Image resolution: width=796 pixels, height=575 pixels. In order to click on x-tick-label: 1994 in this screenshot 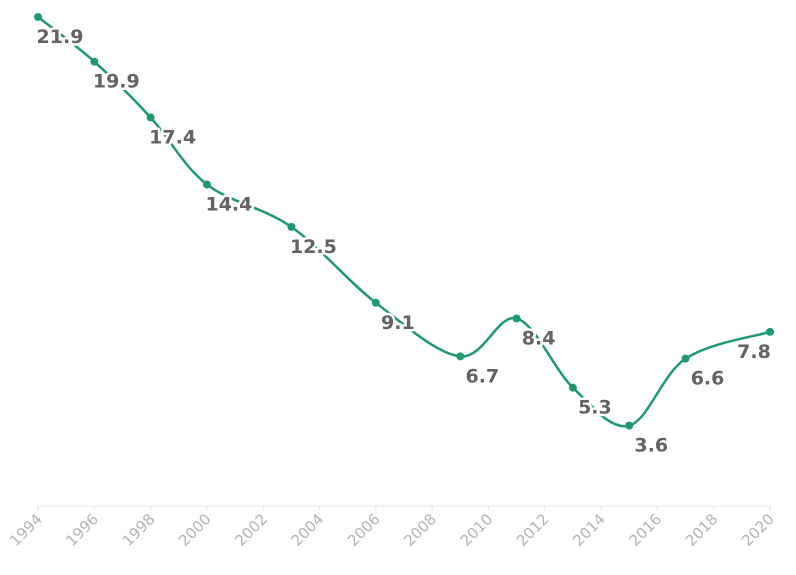, I will do `click(26, 530)`.